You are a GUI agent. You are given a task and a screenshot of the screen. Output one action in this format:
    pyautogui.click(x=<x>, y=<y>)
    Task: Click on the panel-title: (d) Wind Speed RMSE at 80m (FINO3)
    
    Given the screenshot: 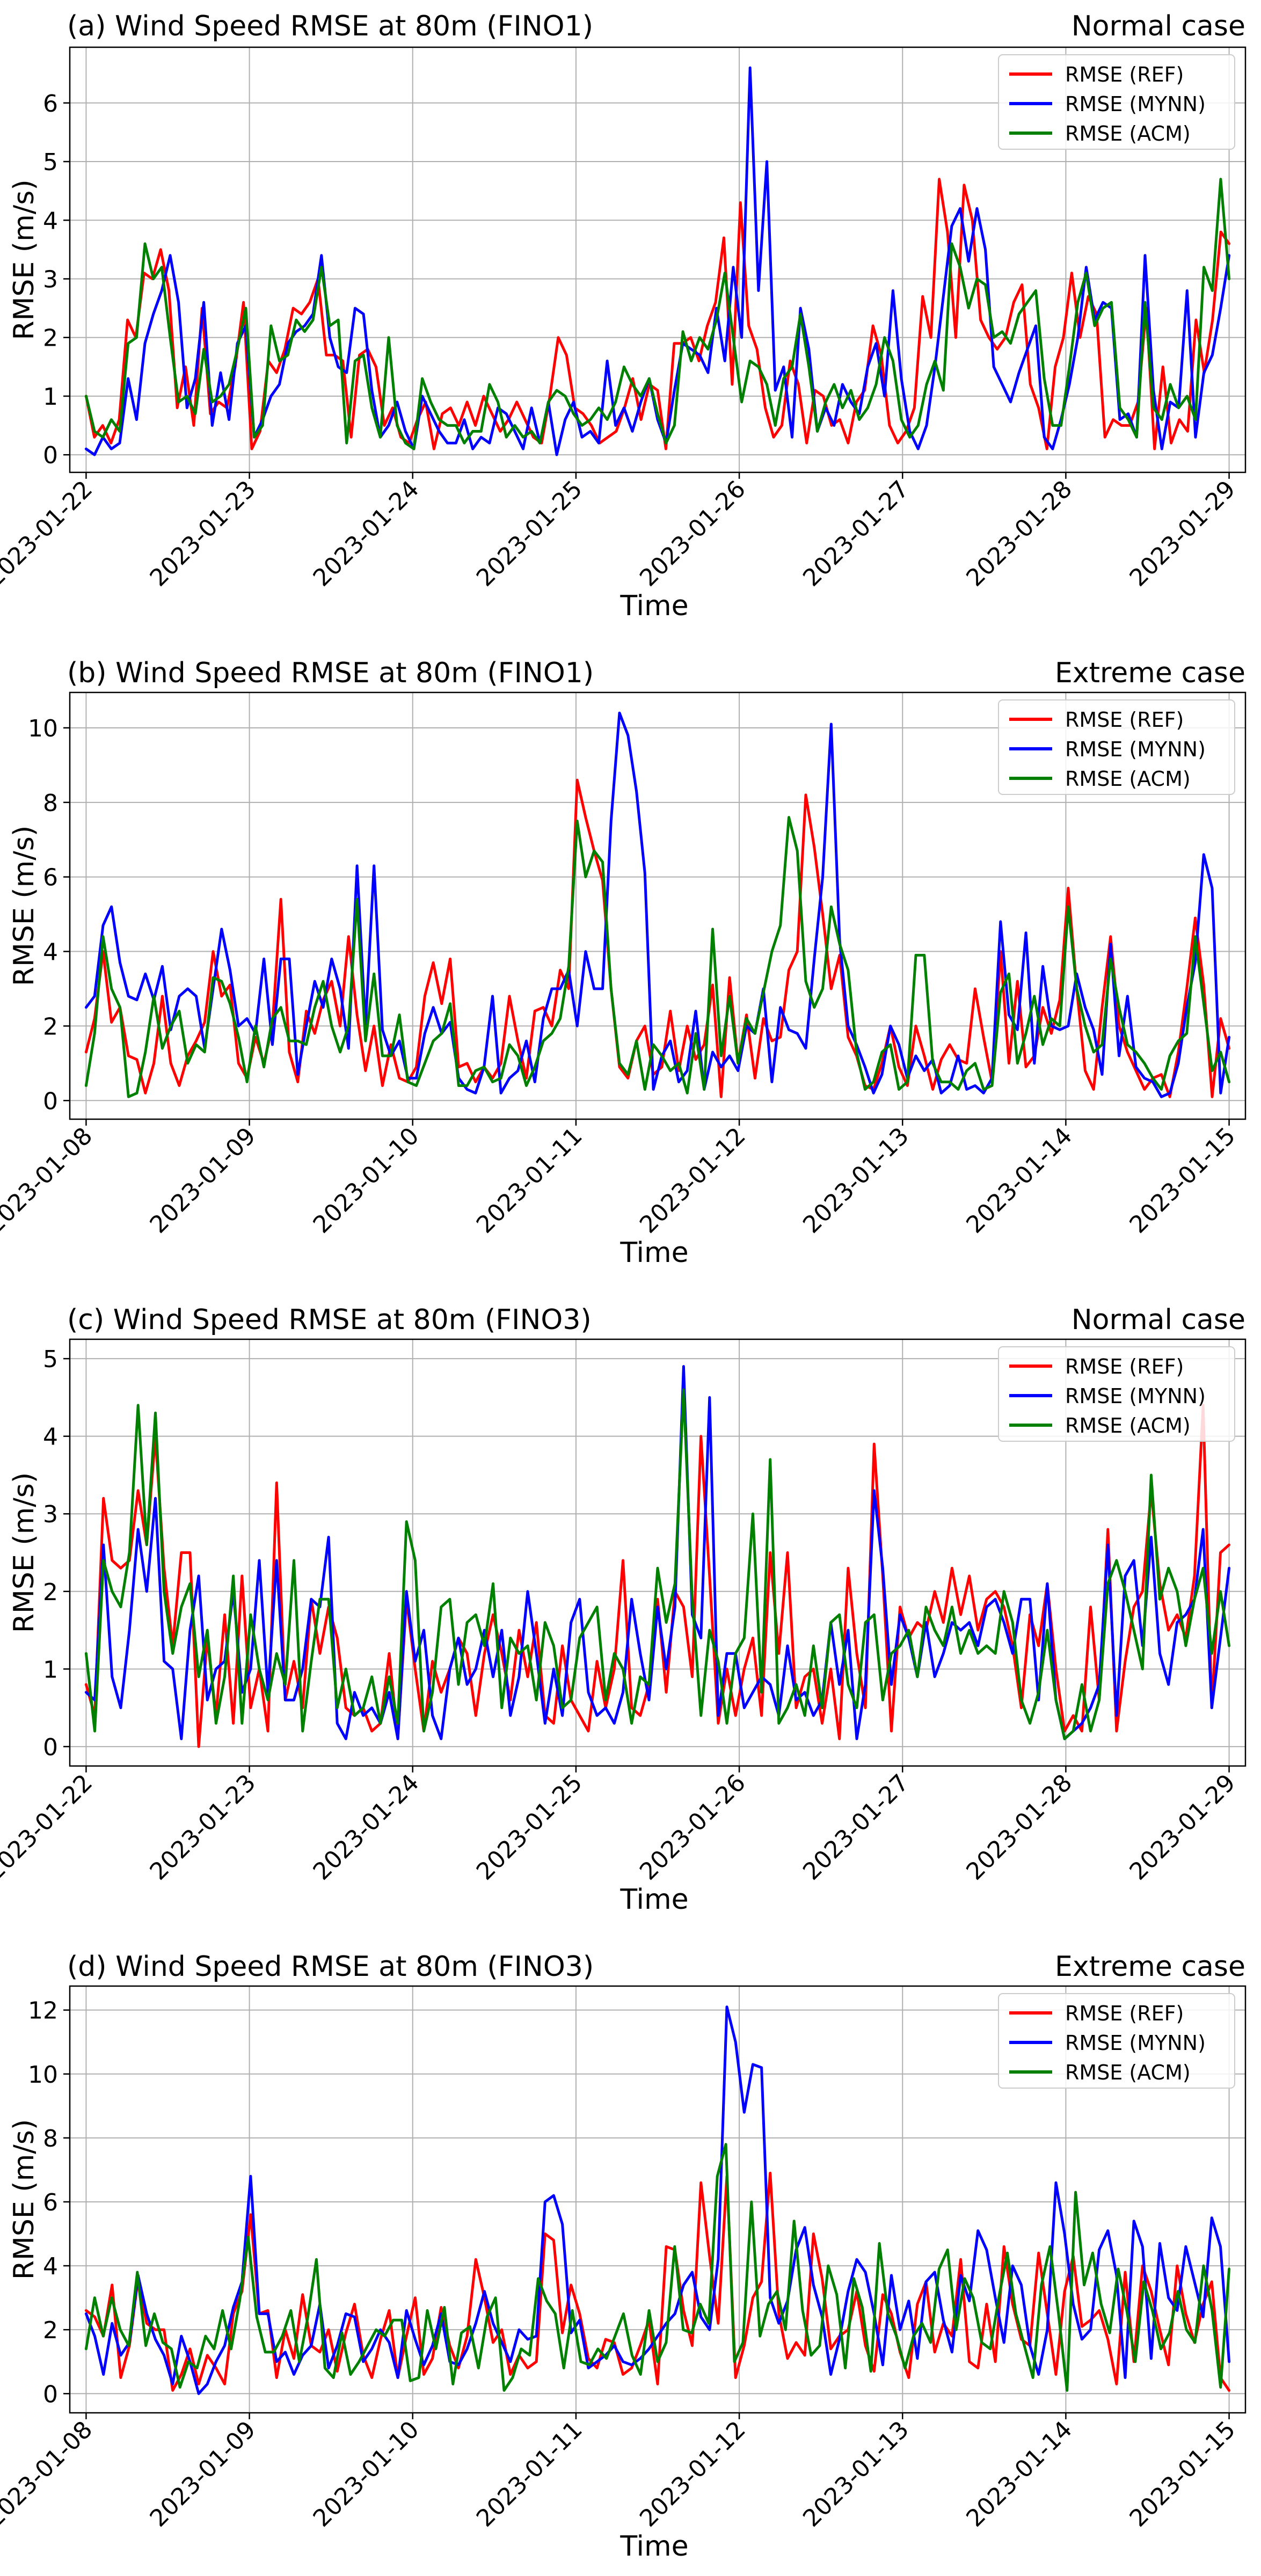 What is the action you would take?
    pyautogui.click(x=330, y=1967)
    